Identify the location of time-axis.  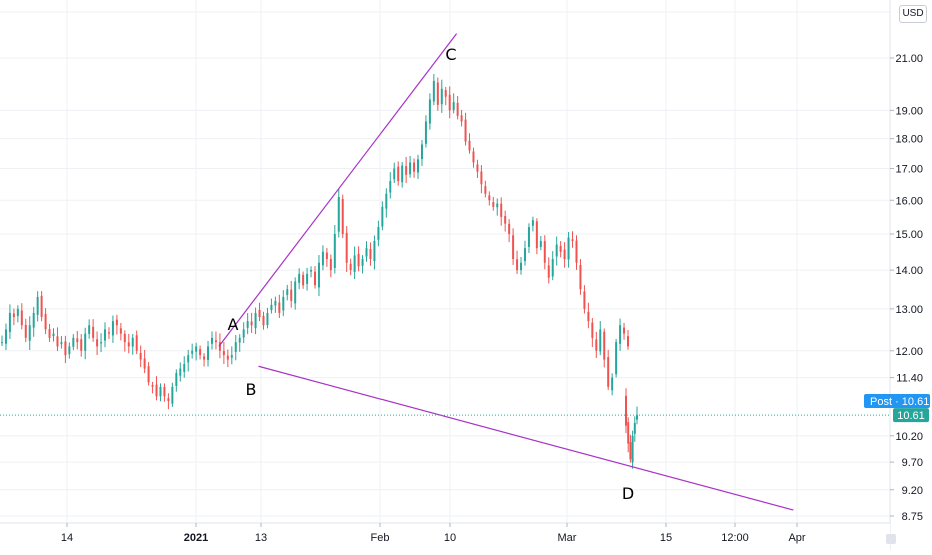
(445, 536).